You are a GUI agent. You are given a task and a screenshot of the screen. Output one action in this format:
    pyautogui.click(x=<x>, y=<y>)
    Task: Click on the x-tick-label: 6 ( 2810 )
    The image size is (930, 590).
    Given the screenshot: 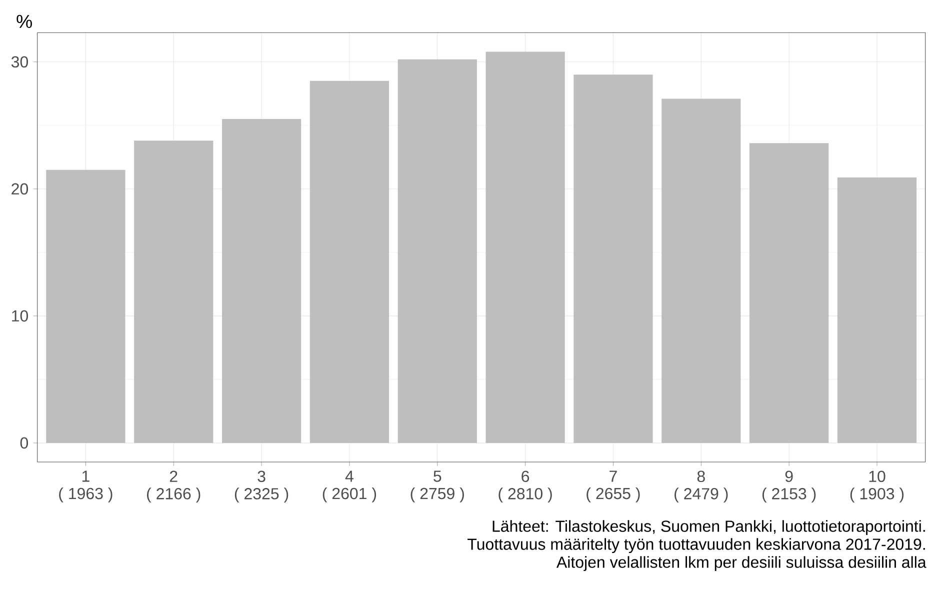 What is the action you would take?
    pyautogui.click(x=525, y=486)
    